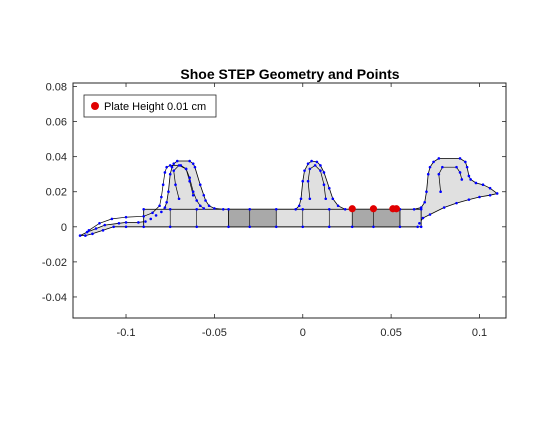 Image resolution: width=560 pixels, height=425 pixels. Describe the element at coordinates (56, 123) in the screenshot. I see `y-tick-label: 0.06` at that location.